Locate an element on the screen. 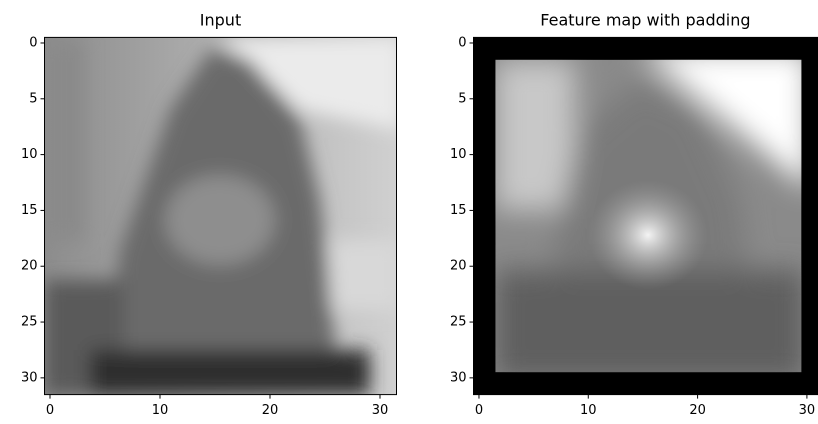 This screenshot has width=818, height=424. chart-title: Feature map with padding is located at coordinates (645, 19).